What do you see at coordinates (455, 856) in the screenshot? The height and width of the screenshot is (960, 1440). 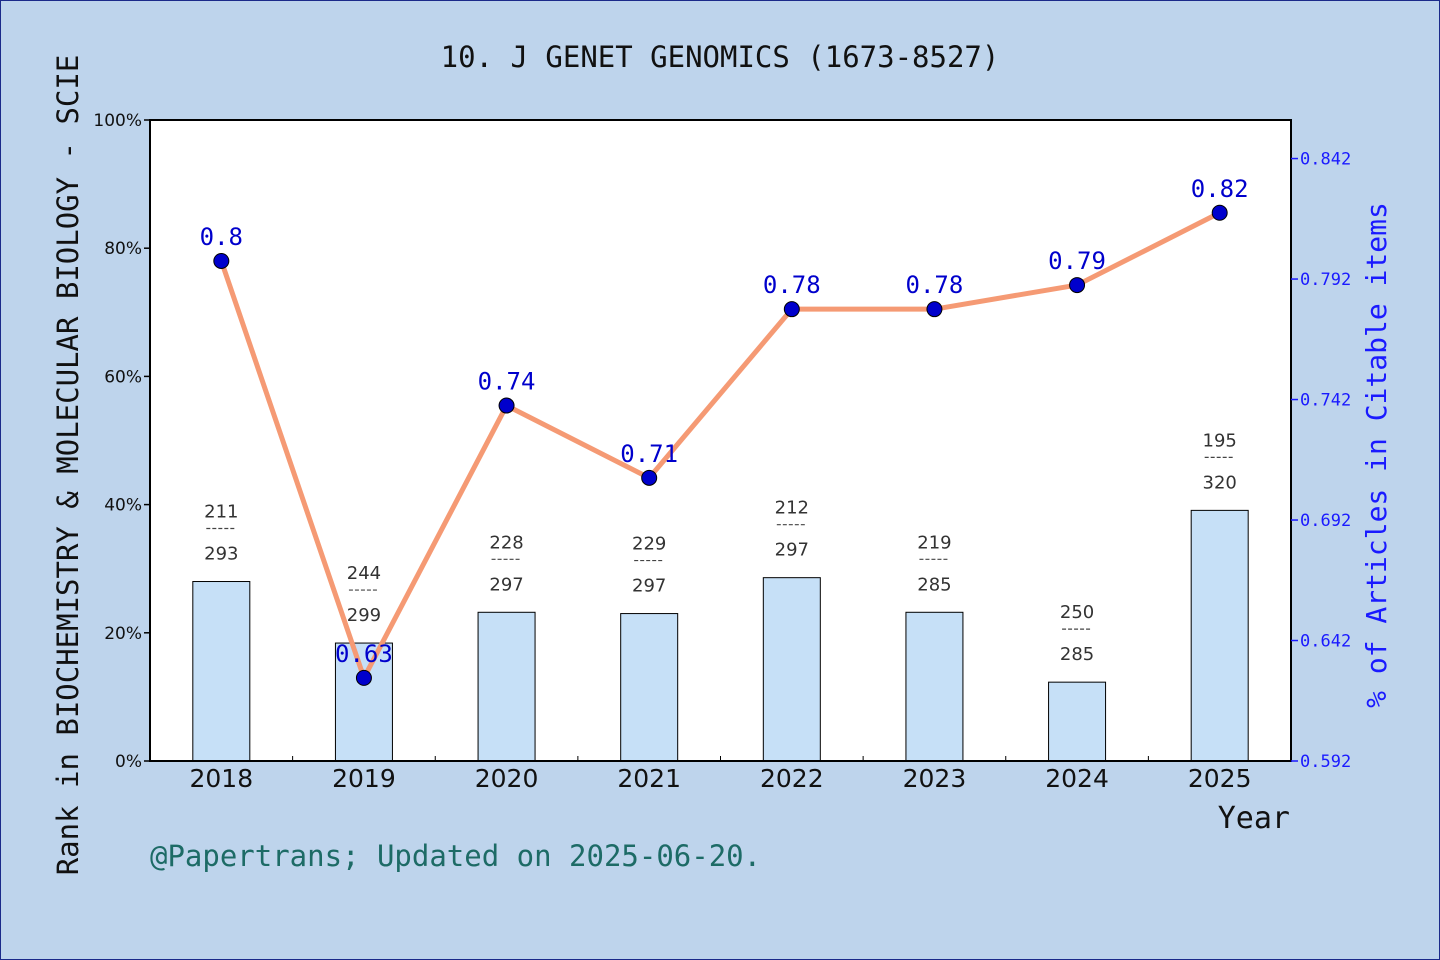 I see `footnote: @Papertrans; Updated on 2025-06-20.` at bounding box center [455, 856].